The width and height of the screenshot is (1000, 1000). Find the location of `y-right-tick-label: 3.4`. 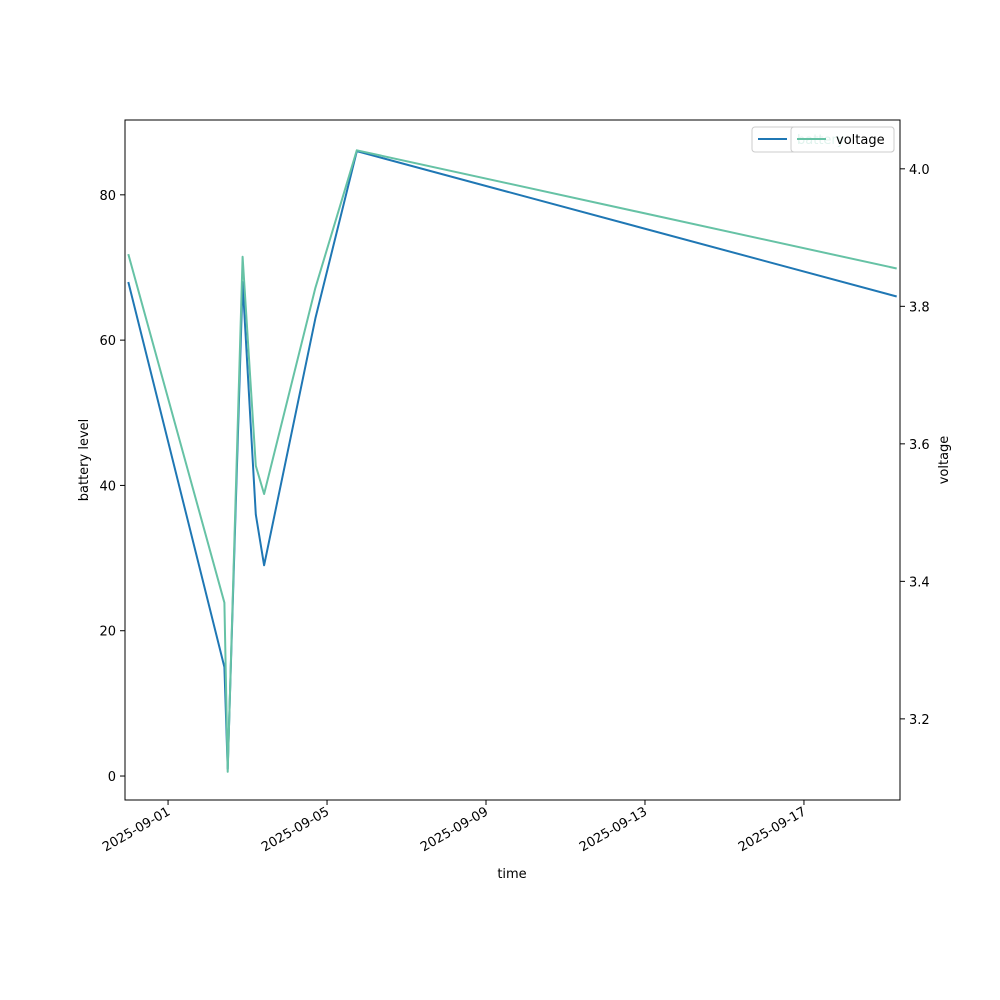

y-right-tick-label: 3.4 is located at coordinates (919, 582).